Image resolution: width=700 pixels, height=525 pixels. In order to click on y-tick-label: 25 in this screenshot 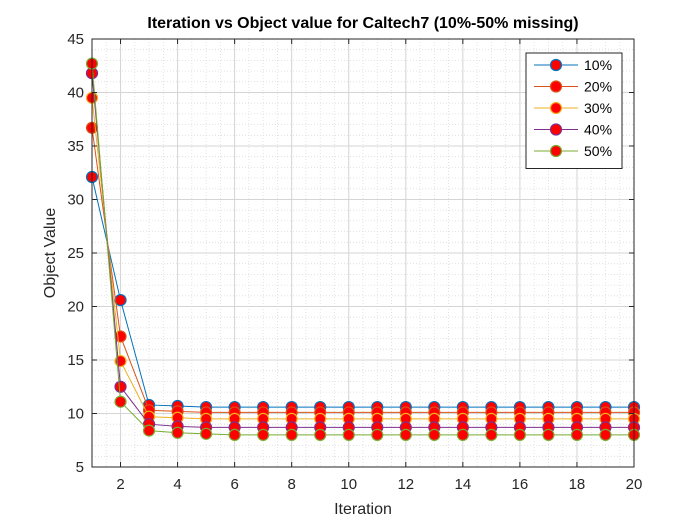, I will do `click(75, 253)`.